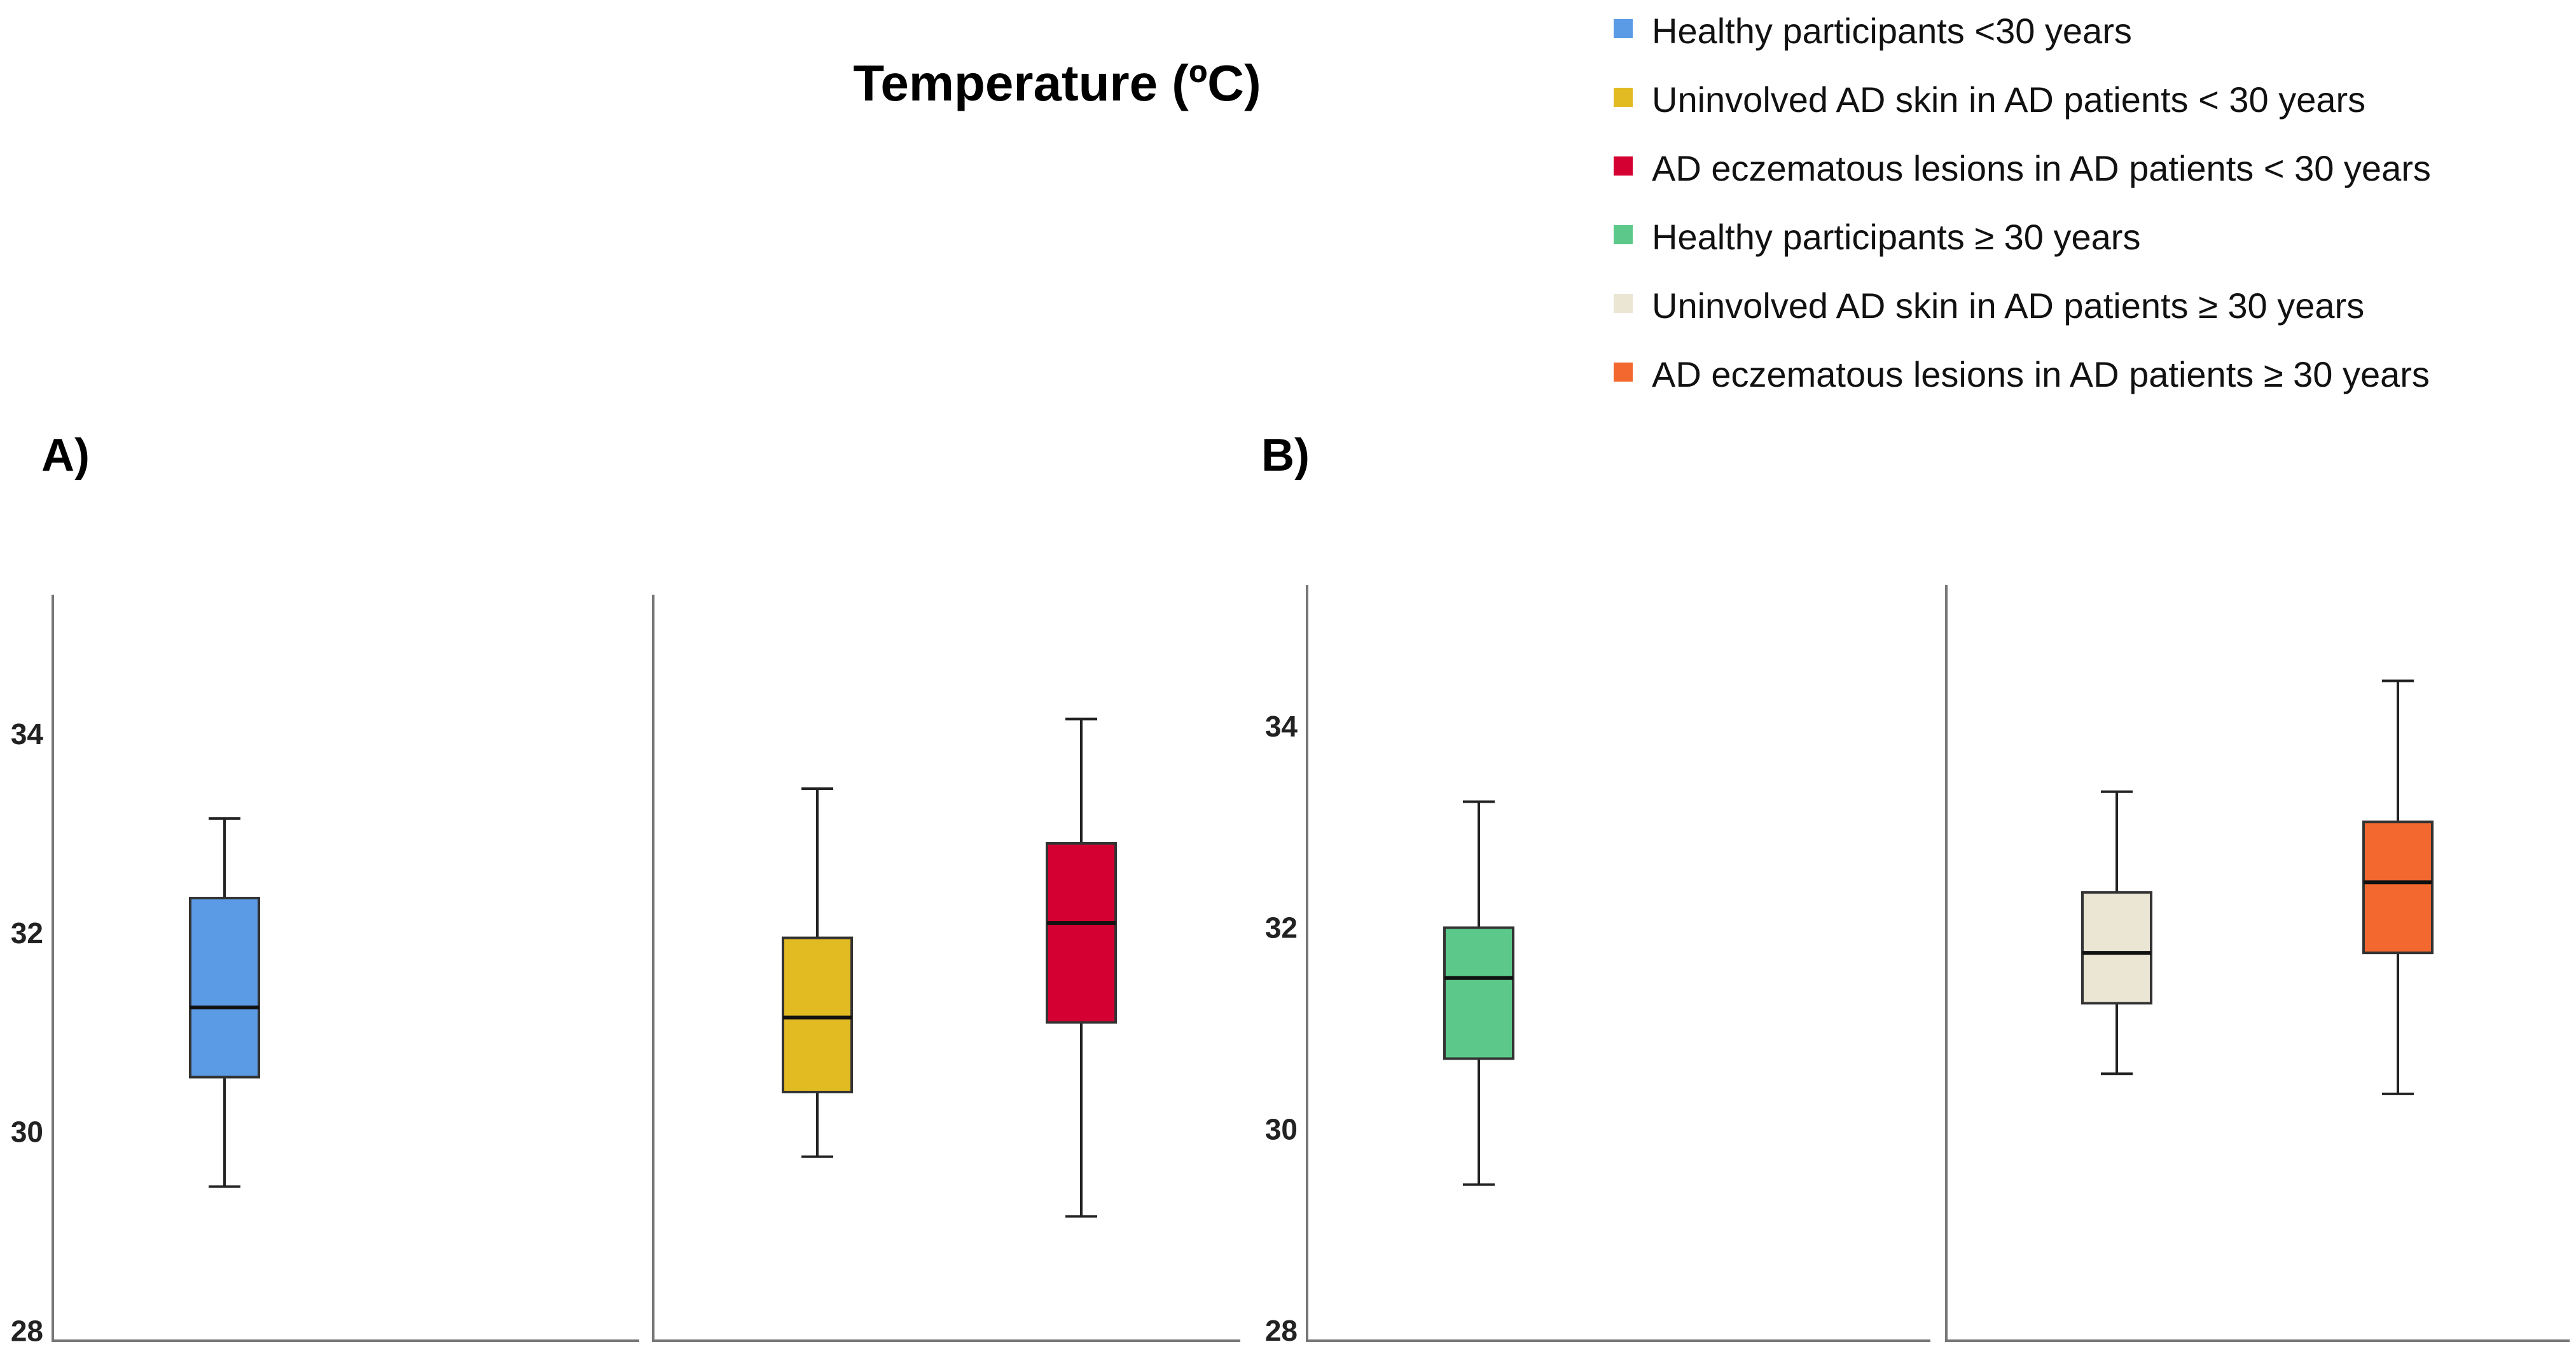  What do you see at coordinates (1285, 455) in the screenshot?
I see `panel-label-b: B)` at bounding box center [1285, 455].